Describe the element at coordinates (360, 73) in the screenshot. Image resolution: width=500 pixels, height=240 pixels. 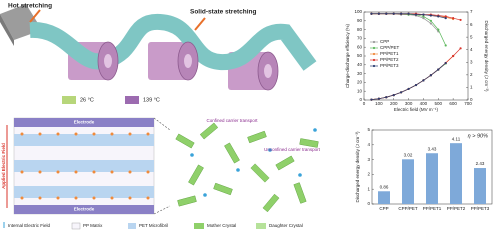
I see `y-tick-label: 30` at that location.